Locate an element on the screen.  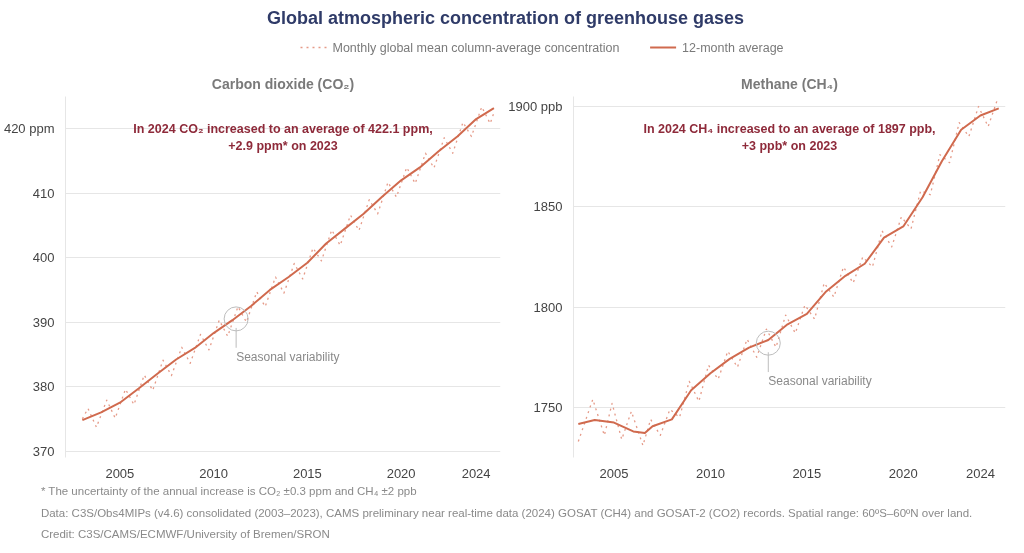
annotation: In 2024 CO₂ increased to an average of 422.1 ppm, +2.9 ppm* on 2023 is located at coordinates (283, 137).